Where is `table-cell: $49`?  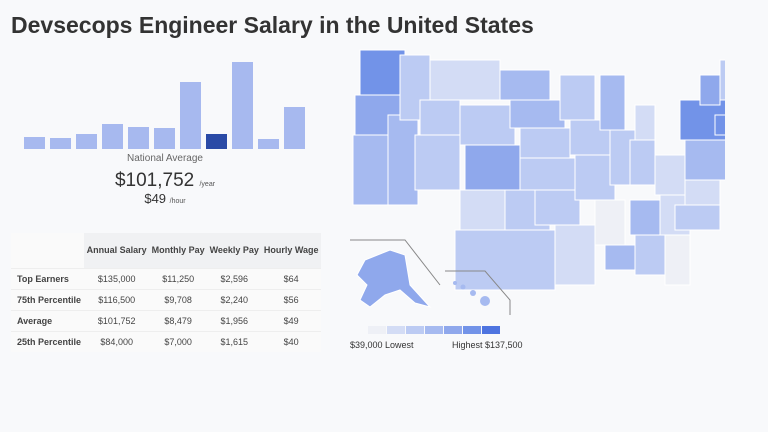 table-cell: $49 is located at coordinates (291, 320).